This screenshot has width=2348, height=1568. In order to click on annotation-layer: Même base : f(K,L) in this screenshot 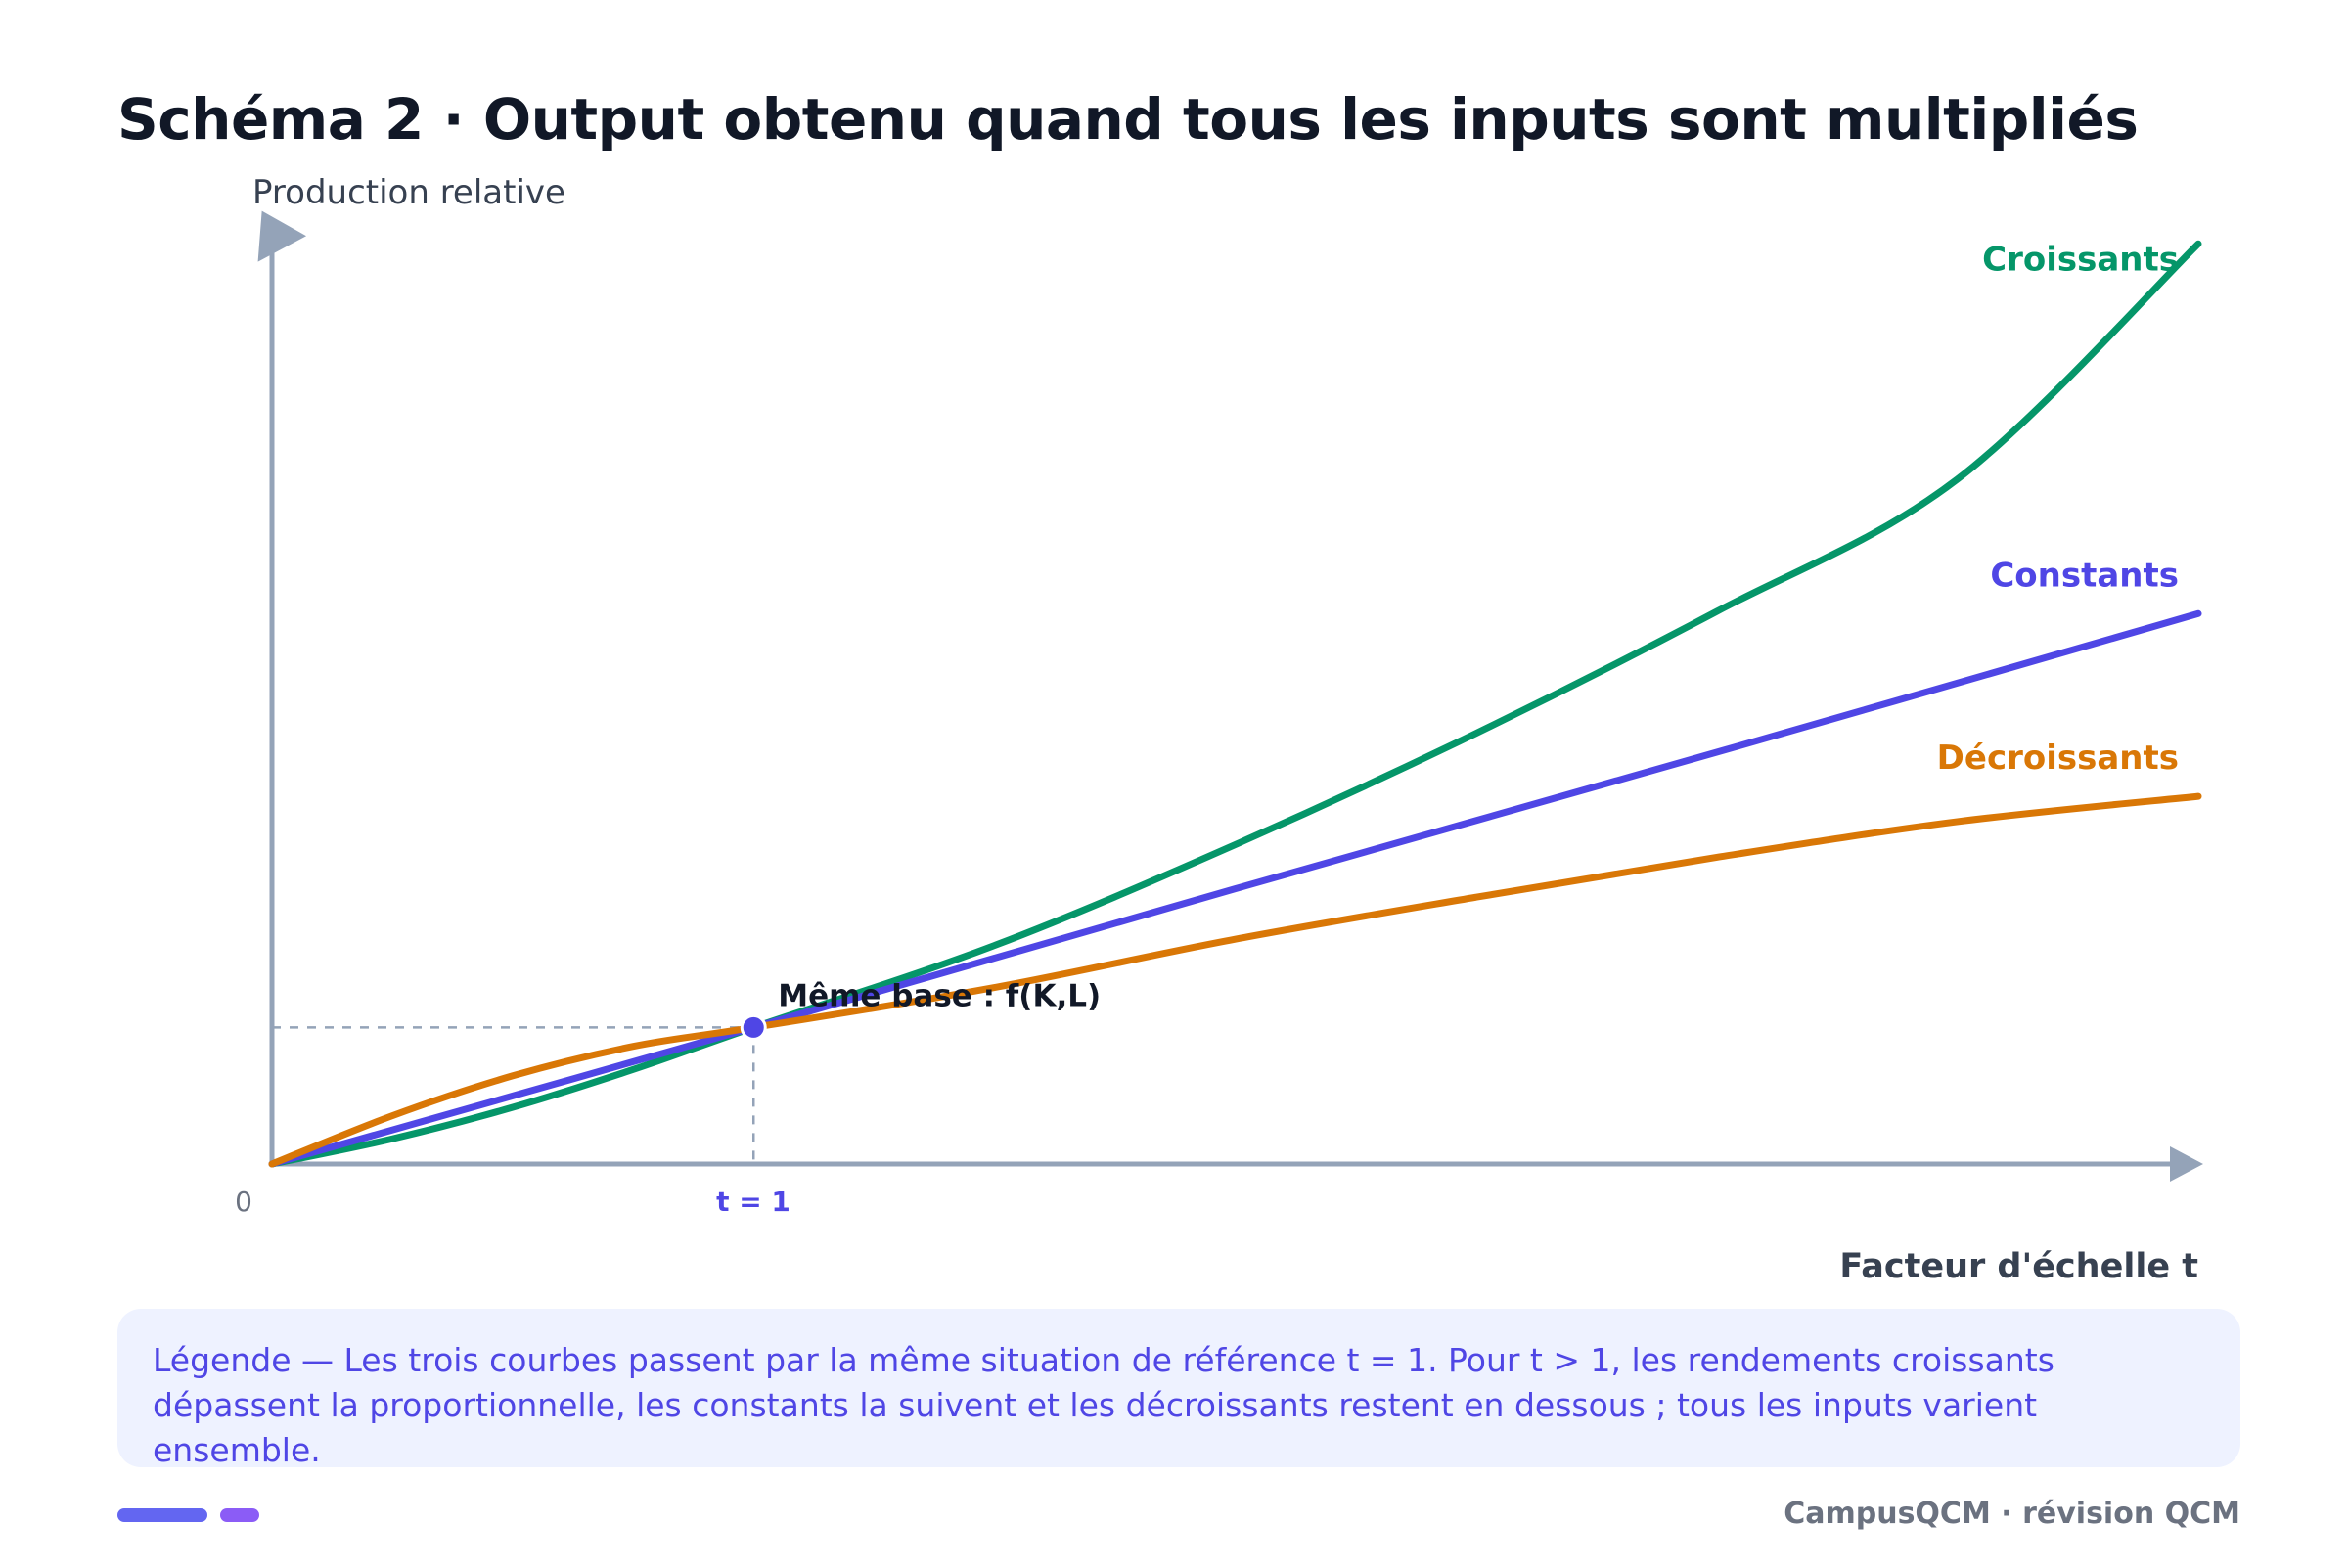, I will do `click(920, 1009)`.